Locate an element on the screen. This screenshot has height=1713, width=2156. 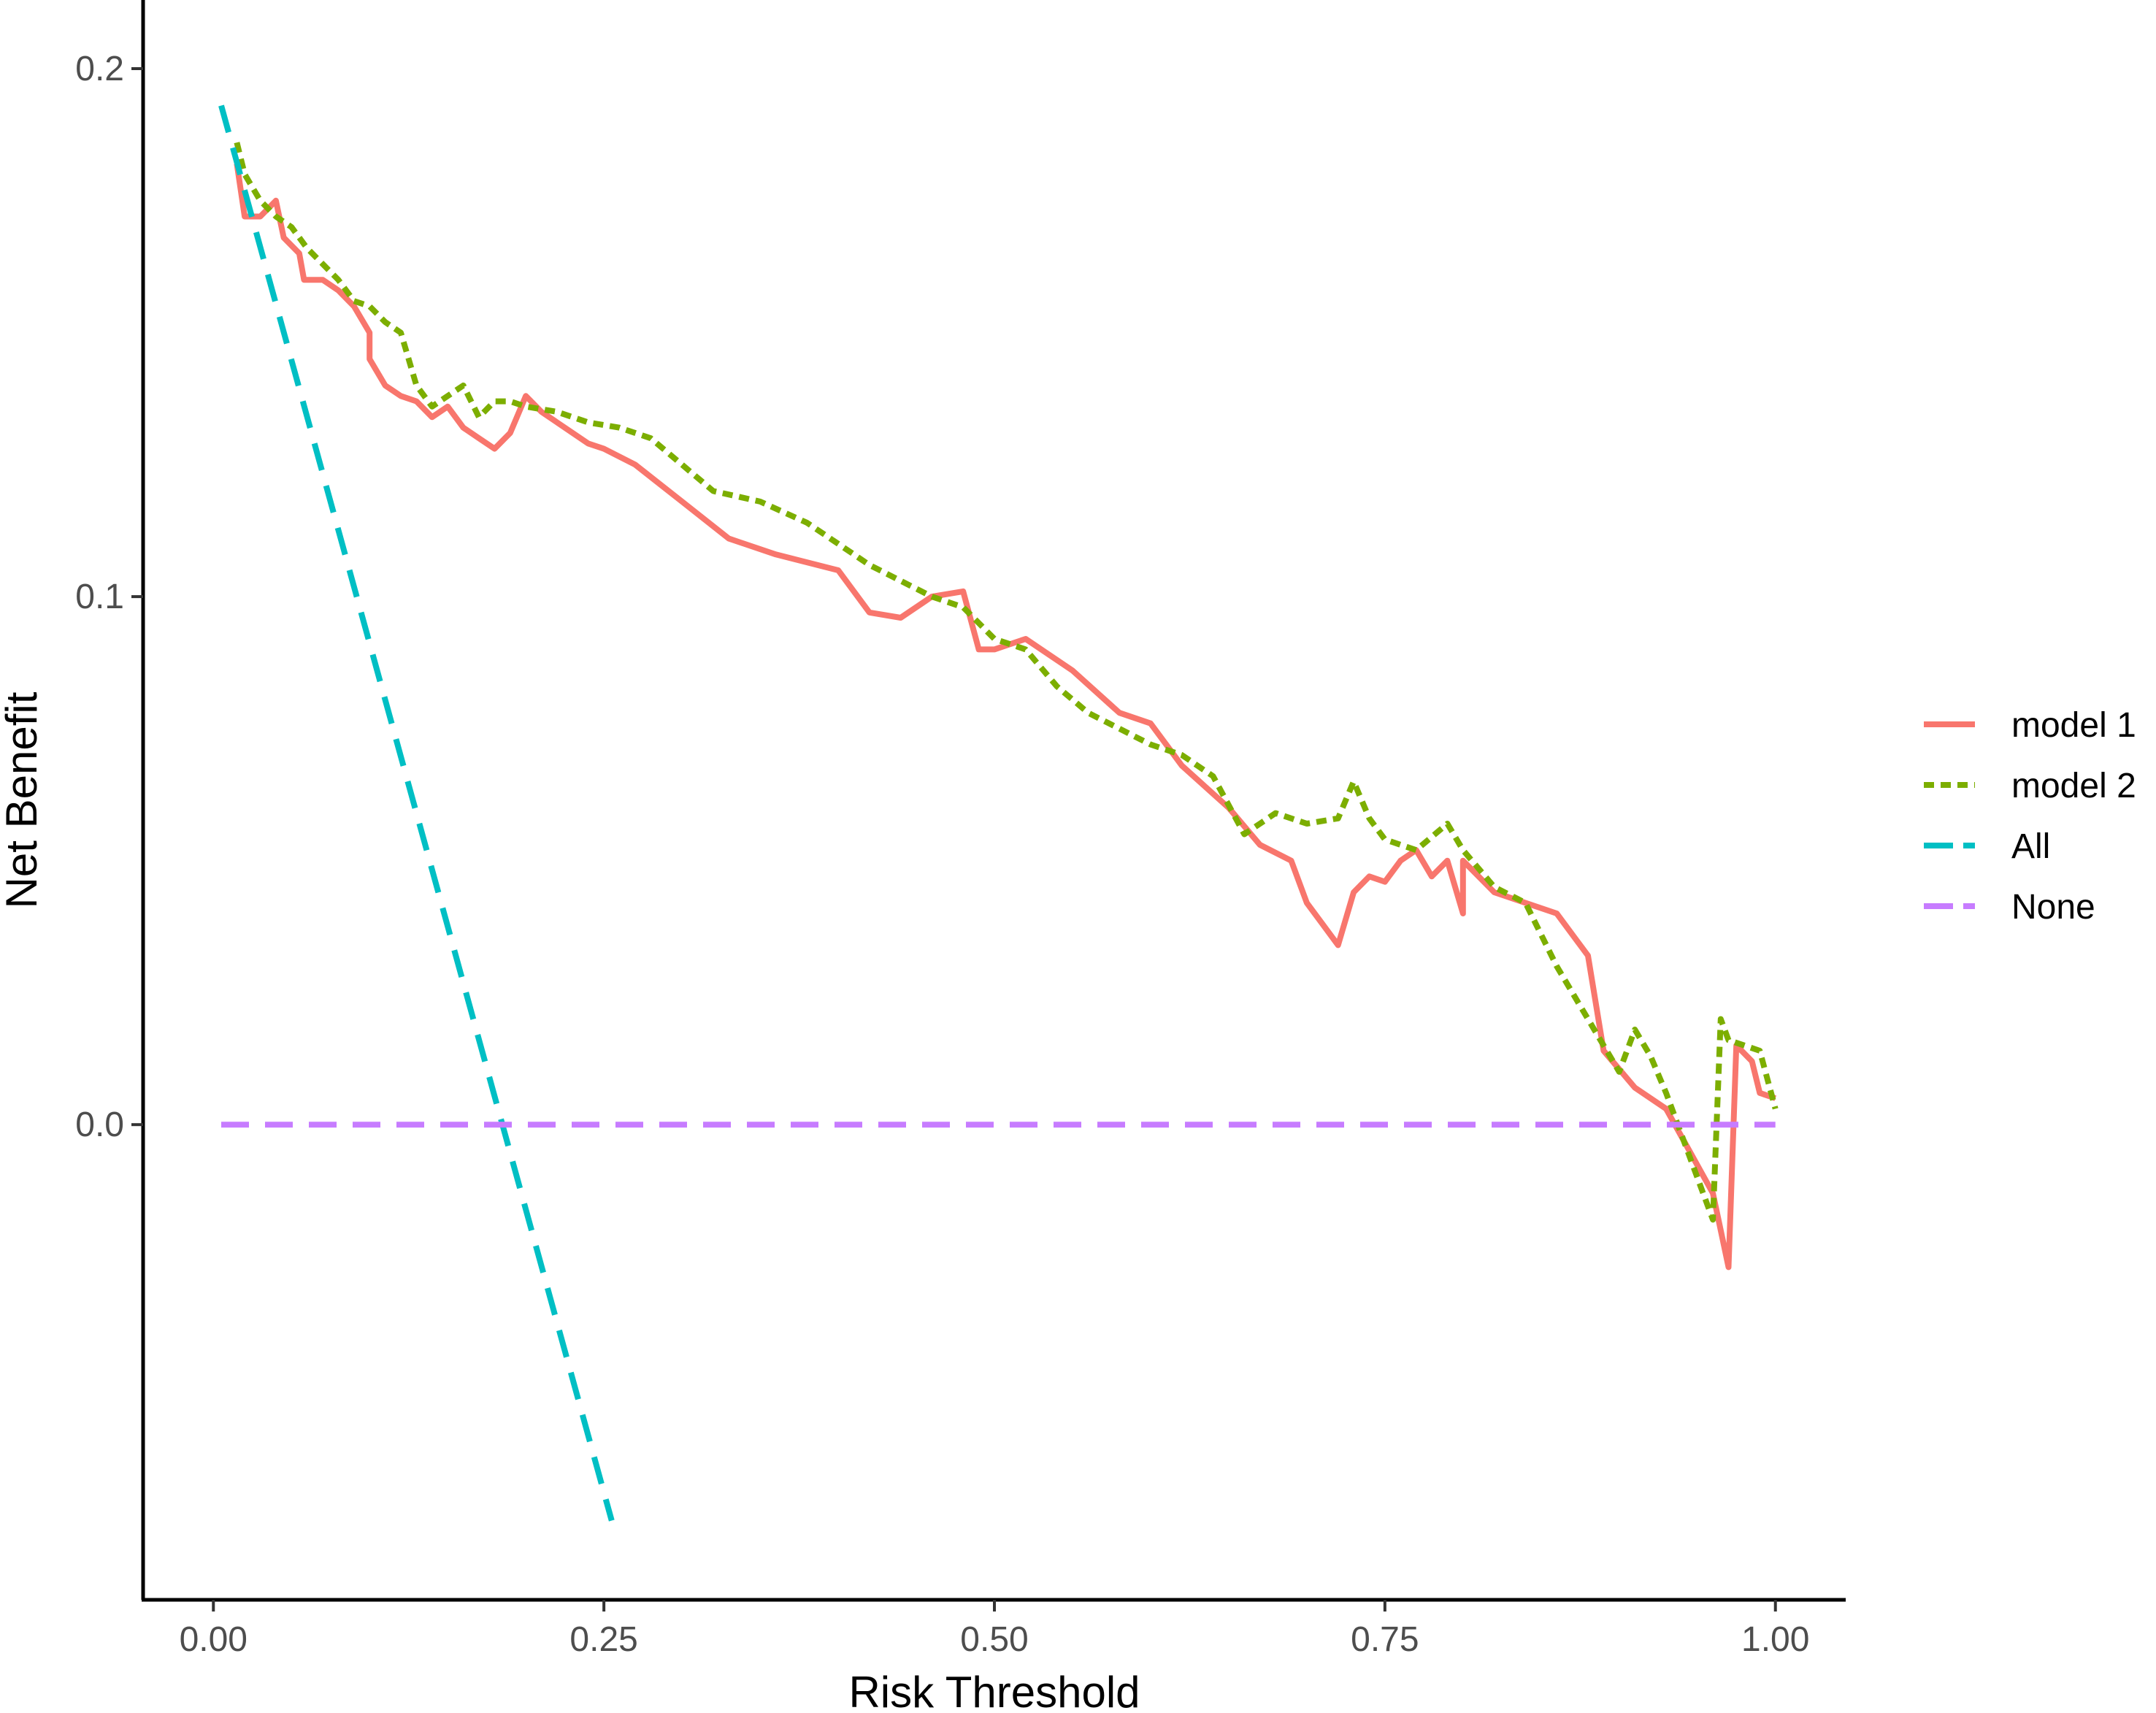
legend: model 1 model 2 All None is located at coordinates (2030, 816).